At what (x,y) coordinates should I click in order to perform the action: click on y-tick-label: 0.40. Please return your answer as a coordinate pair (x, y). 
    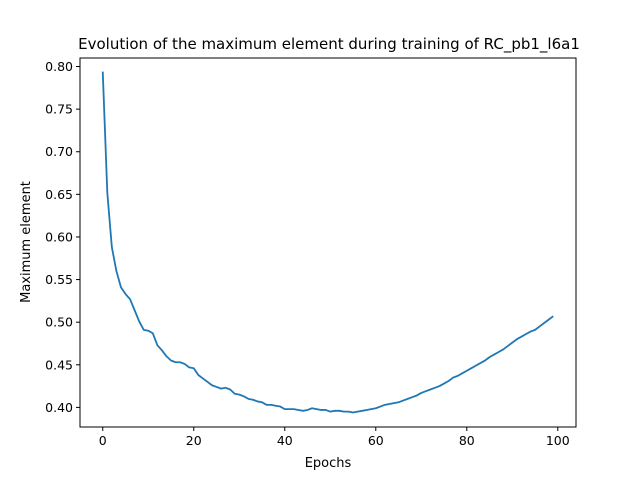
    Looking at the image, I should click on (59, 407).